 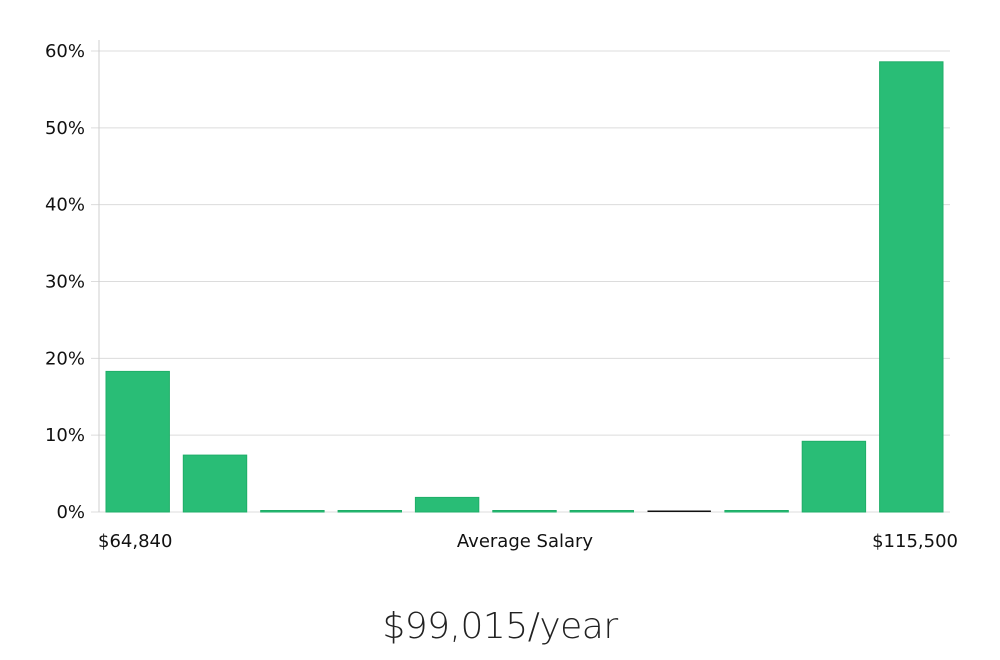 I want to click on y-tick-label: 50%, so click(x=65, y=128).